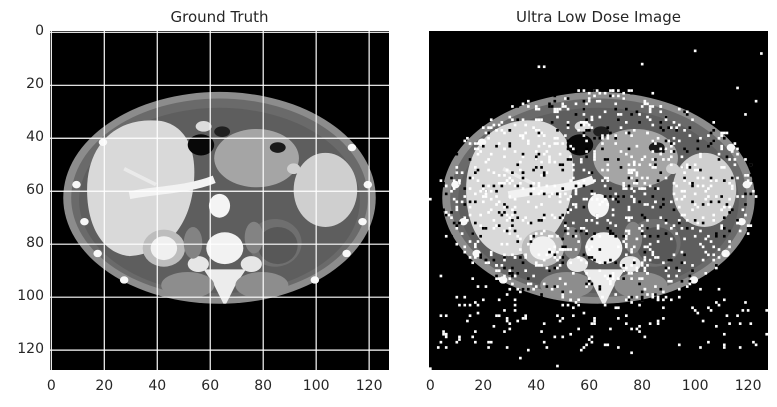 The height and width of the screenshot is (407, 777). What do you see at coordinates (598, 17) in the screenshot?
I see `right-panel-title: Ultra Low Dose Image` at bounding box center [598, 17].